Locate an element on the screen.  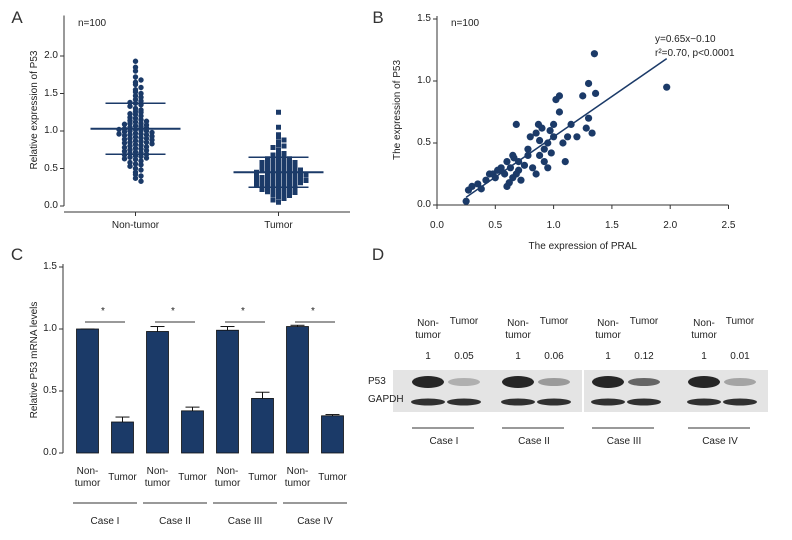
case-label: Case I is located at coordinates (444, 441).